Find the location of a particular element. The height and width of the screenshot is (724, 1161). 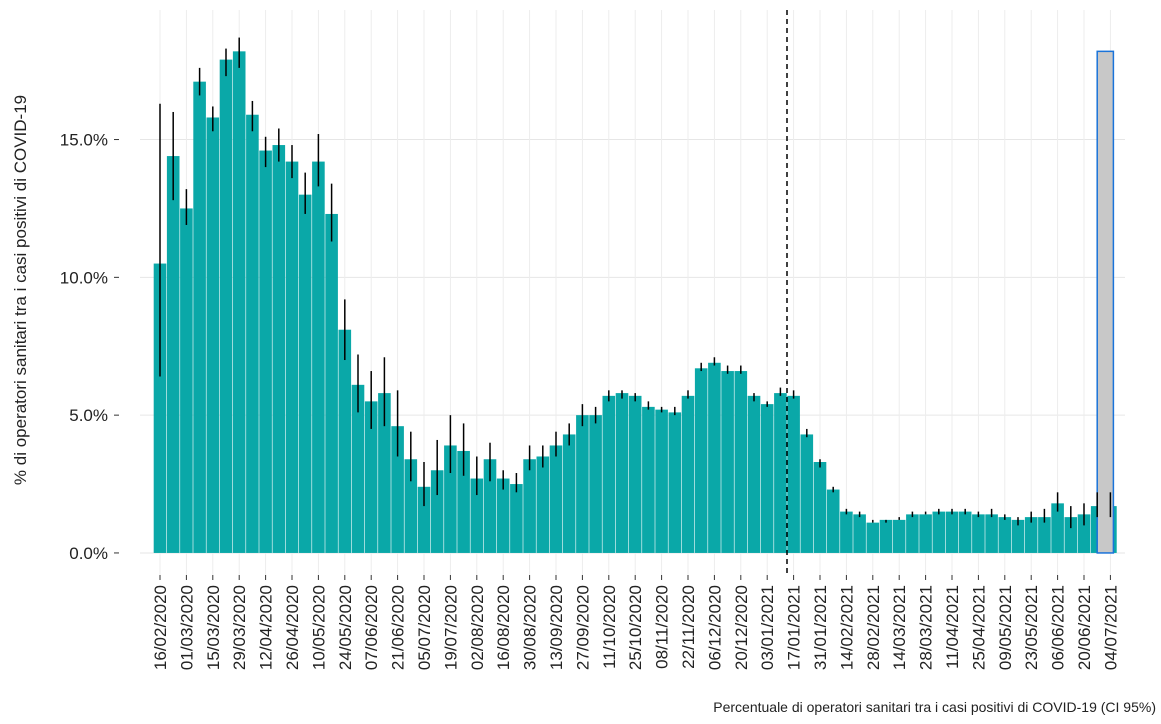

x-tick-label: 23/05/2021 is located at coordinates (1031, 627).